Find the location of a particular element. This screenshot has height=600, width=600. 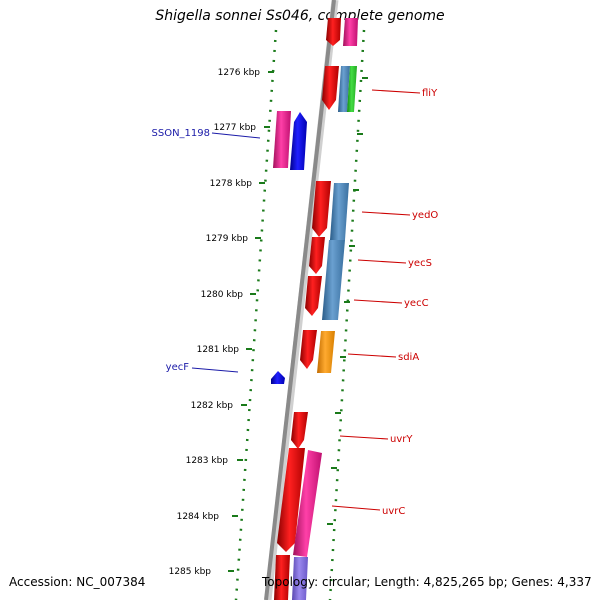

gene-label-uvrc: uvrC is located at coordinates (393, 511).